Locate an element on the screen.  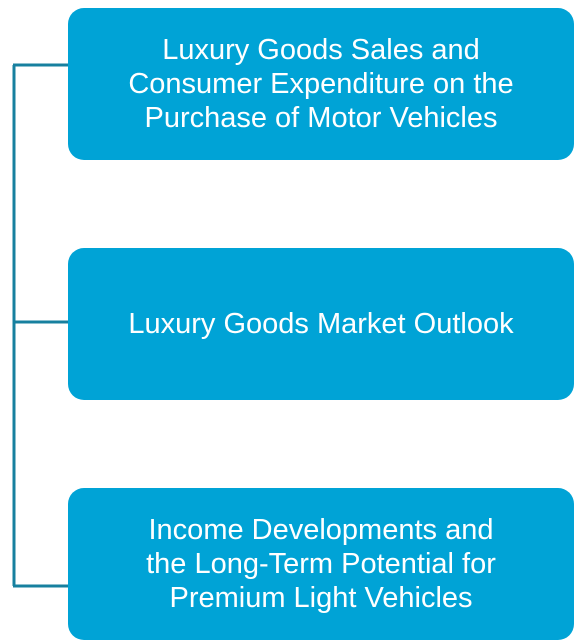
box-label: the Long-Term Potential for is located at coordinates (321, 564).